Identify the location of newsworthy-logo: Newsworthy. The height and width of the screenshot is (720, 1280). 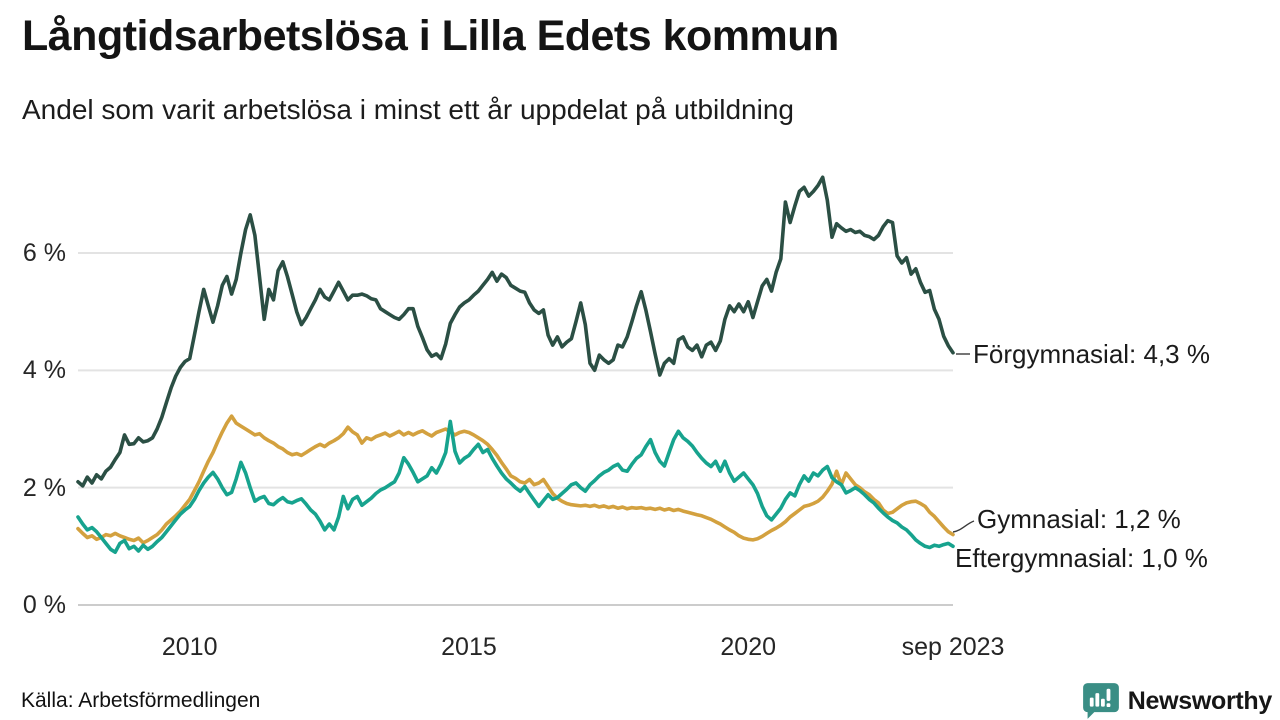
(1177, 701).